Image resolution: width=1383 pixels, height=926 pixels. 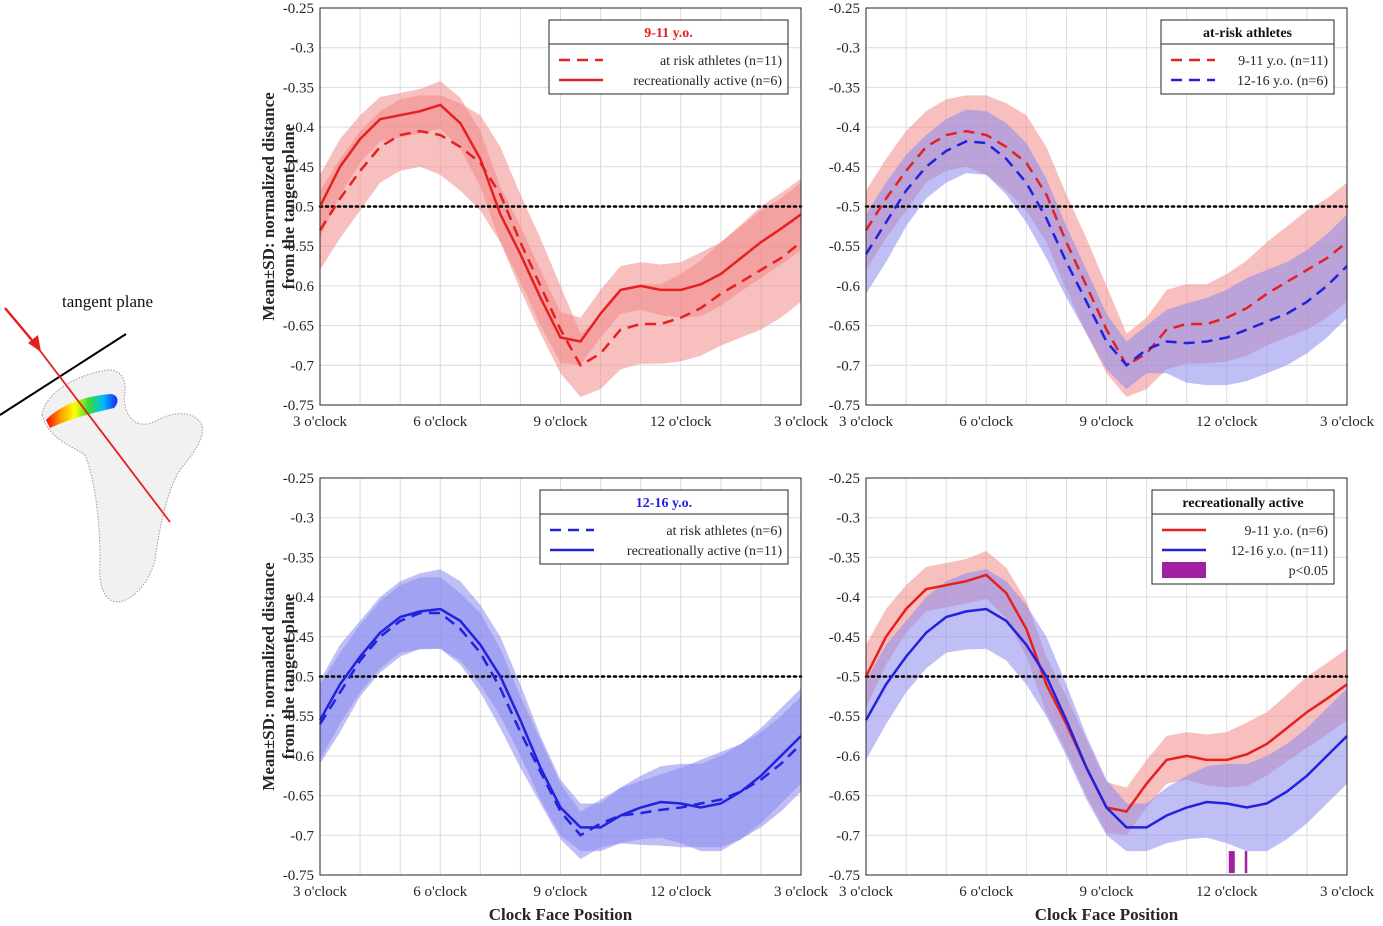 What do you see at coordinates (1242, 503) in the screenshot?
I see `legend-title: recreationally active` at bounding box center [1242, 503].